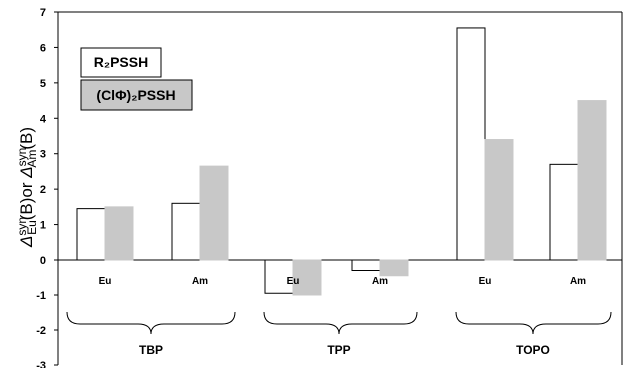 This screenshot has height=368, width=623. Describe the element at coordinates (22, 157) in the screenshot. I see `y-axis-title-sup-2: syn` at that location.